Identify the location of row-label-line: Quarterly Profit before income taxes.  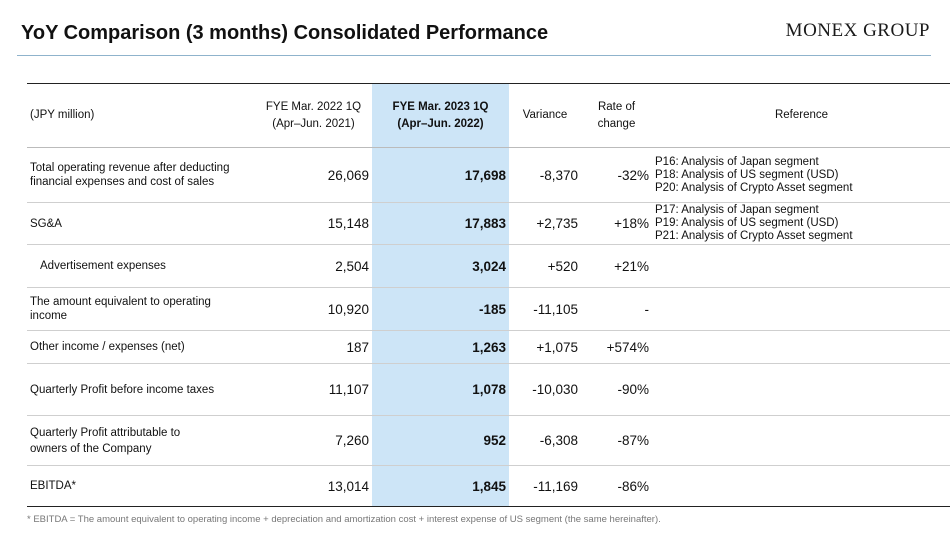
(122, 389).